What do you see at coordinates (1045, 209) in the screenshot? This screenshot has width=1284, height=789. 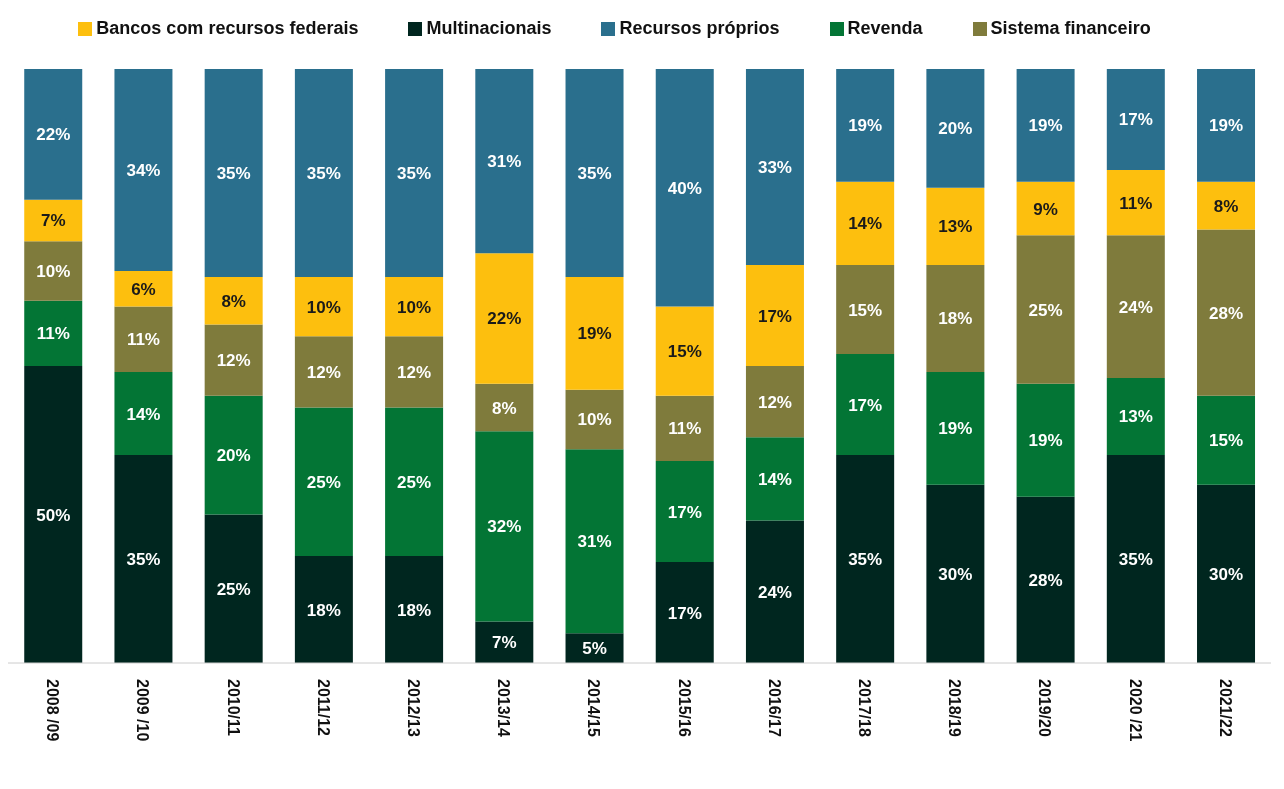 I see `data-label: 9%` at bounding box center [1045, 209].